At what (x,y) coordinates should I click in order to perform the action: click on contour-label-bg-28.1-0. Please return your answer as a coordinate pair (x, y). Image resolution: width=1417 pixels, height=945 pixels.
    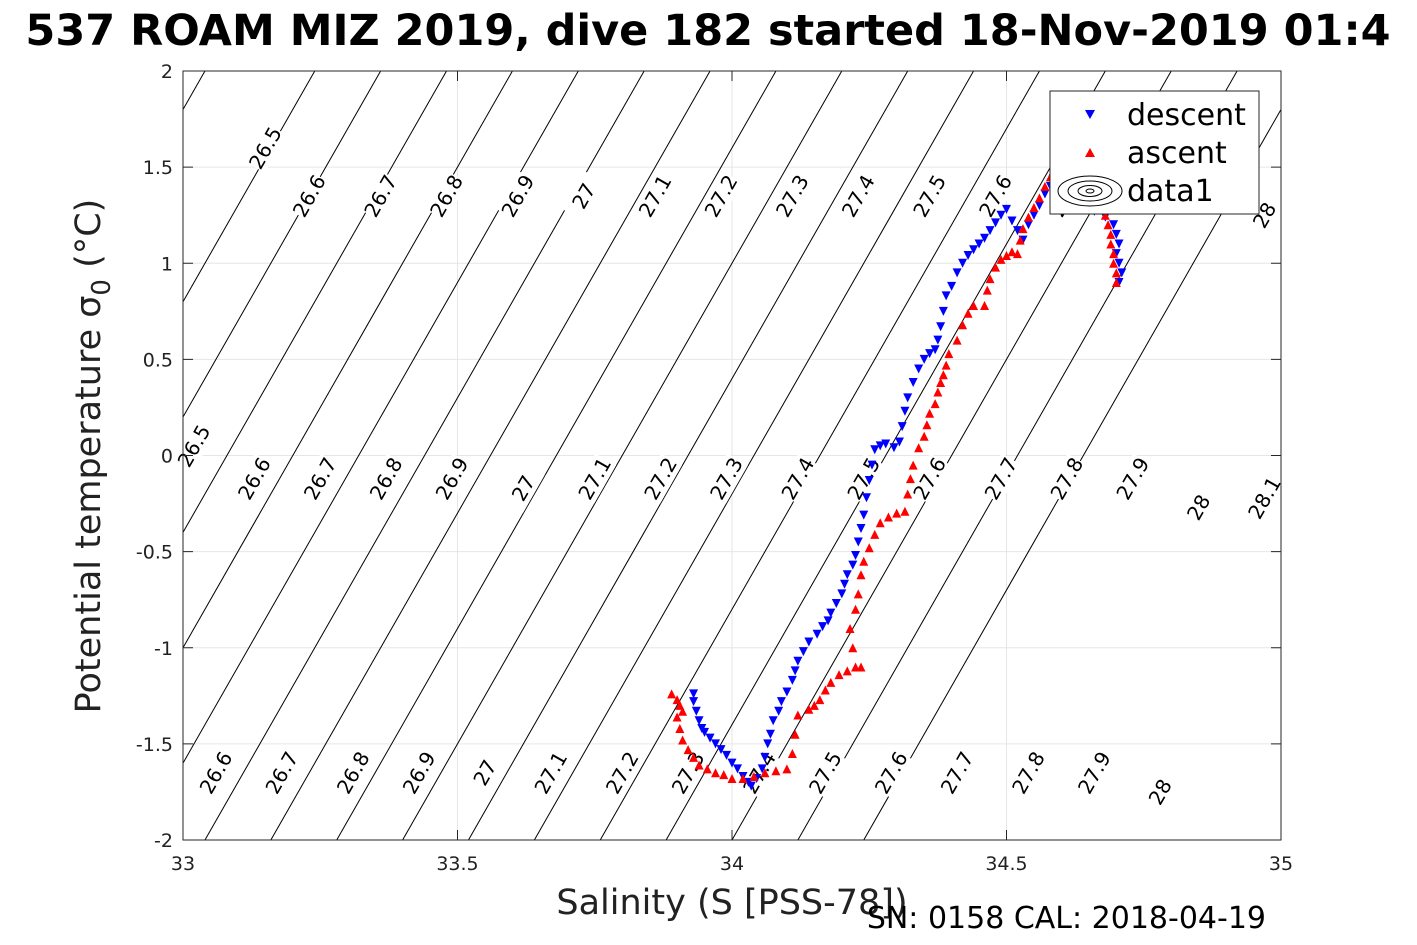
    Looking at the image, I should click on (1264, 497).